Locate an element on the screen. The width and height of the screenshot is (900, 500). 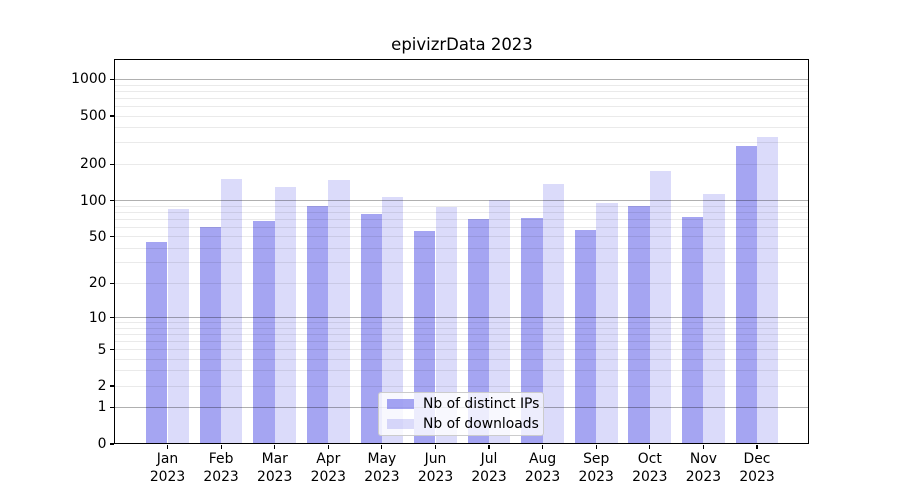
x-tick-label: Oct 2023 is located at coordinates (650, 468).